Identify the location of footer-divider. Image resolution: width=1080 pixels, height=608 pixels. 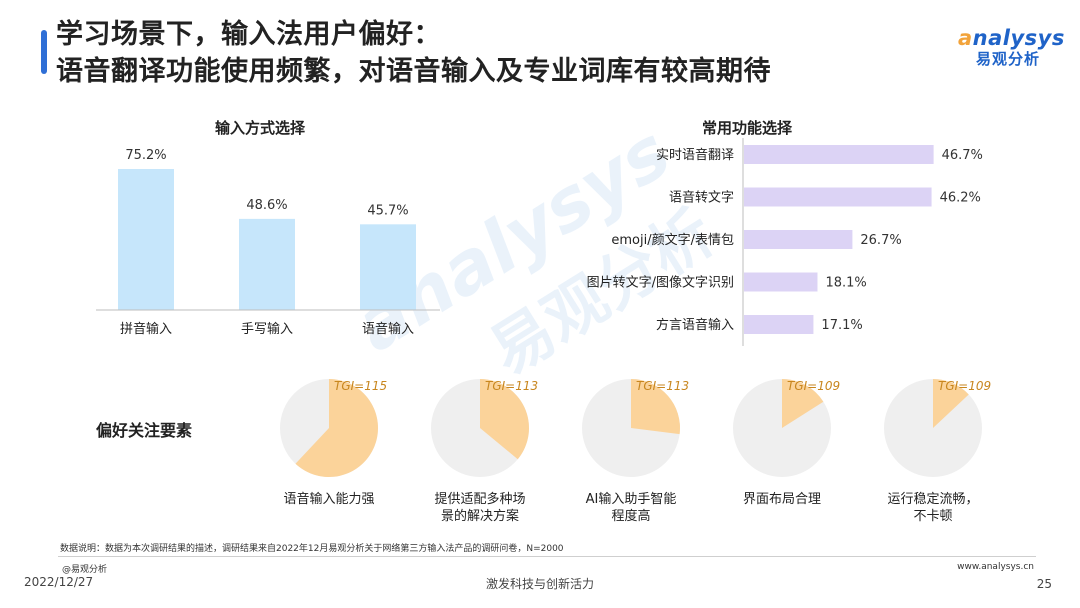
(547, 556).